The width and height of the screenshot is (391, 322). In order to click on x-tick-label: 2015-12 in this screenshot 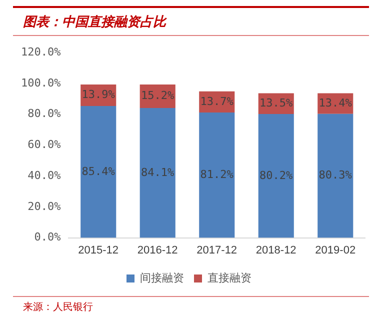, I will do `click(98, 250)`.